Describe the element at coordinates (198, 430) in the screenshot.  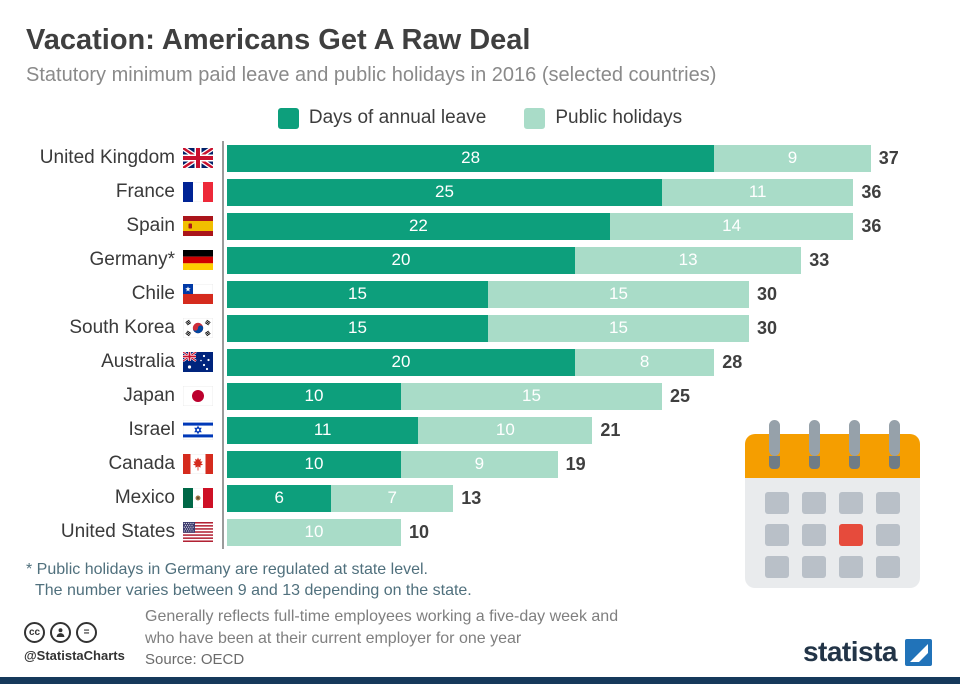
I see `flag-il-icon` at that location.